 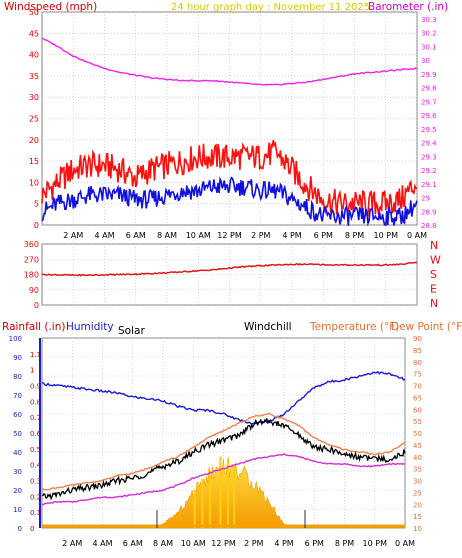 What do you see at coordinates (417, 339) in the screenshot?
I see `temperature-tick: 90` at bounding box center [417, 339].